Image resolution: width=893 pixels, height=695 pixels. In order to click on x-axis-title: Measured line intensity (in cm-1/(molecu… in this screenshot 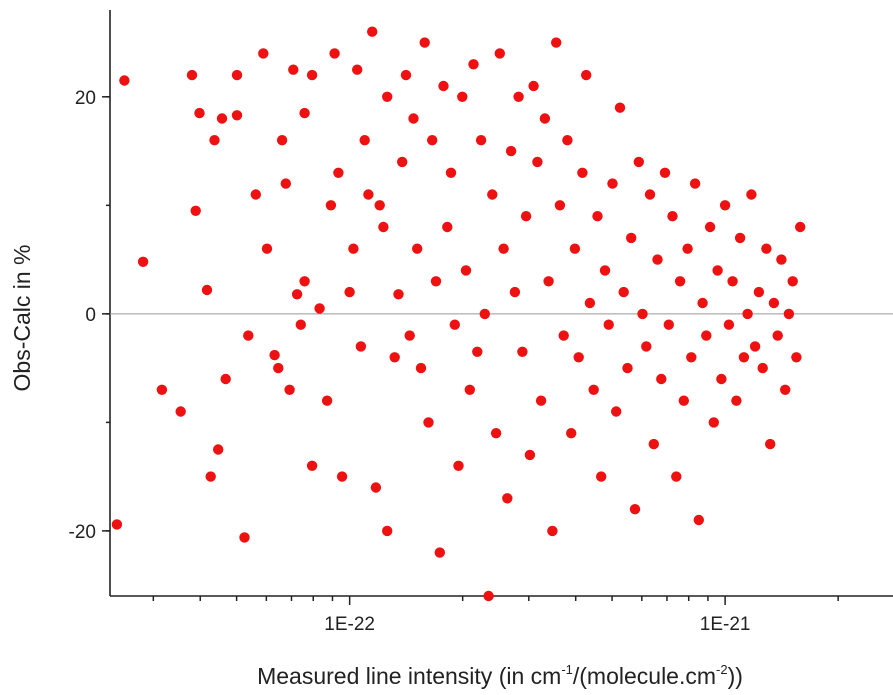, I will do `click(500, 675)`.